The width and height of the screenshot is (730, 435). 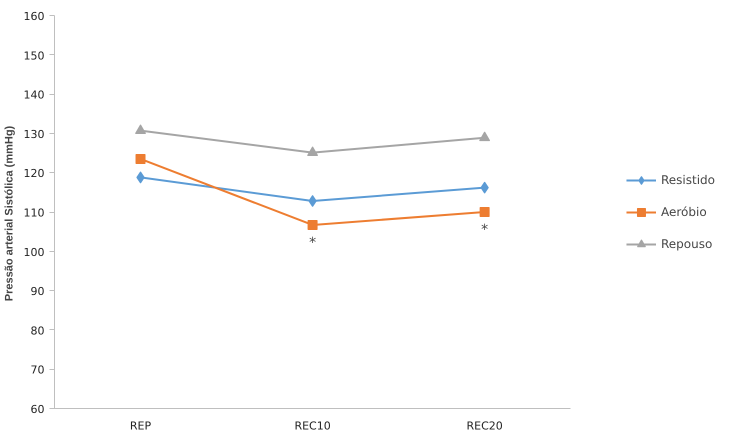 What do you see at coordinates (34, 95) in the screenshot?
I see `y-tick-label: 140` at bounding box center [34, 95].